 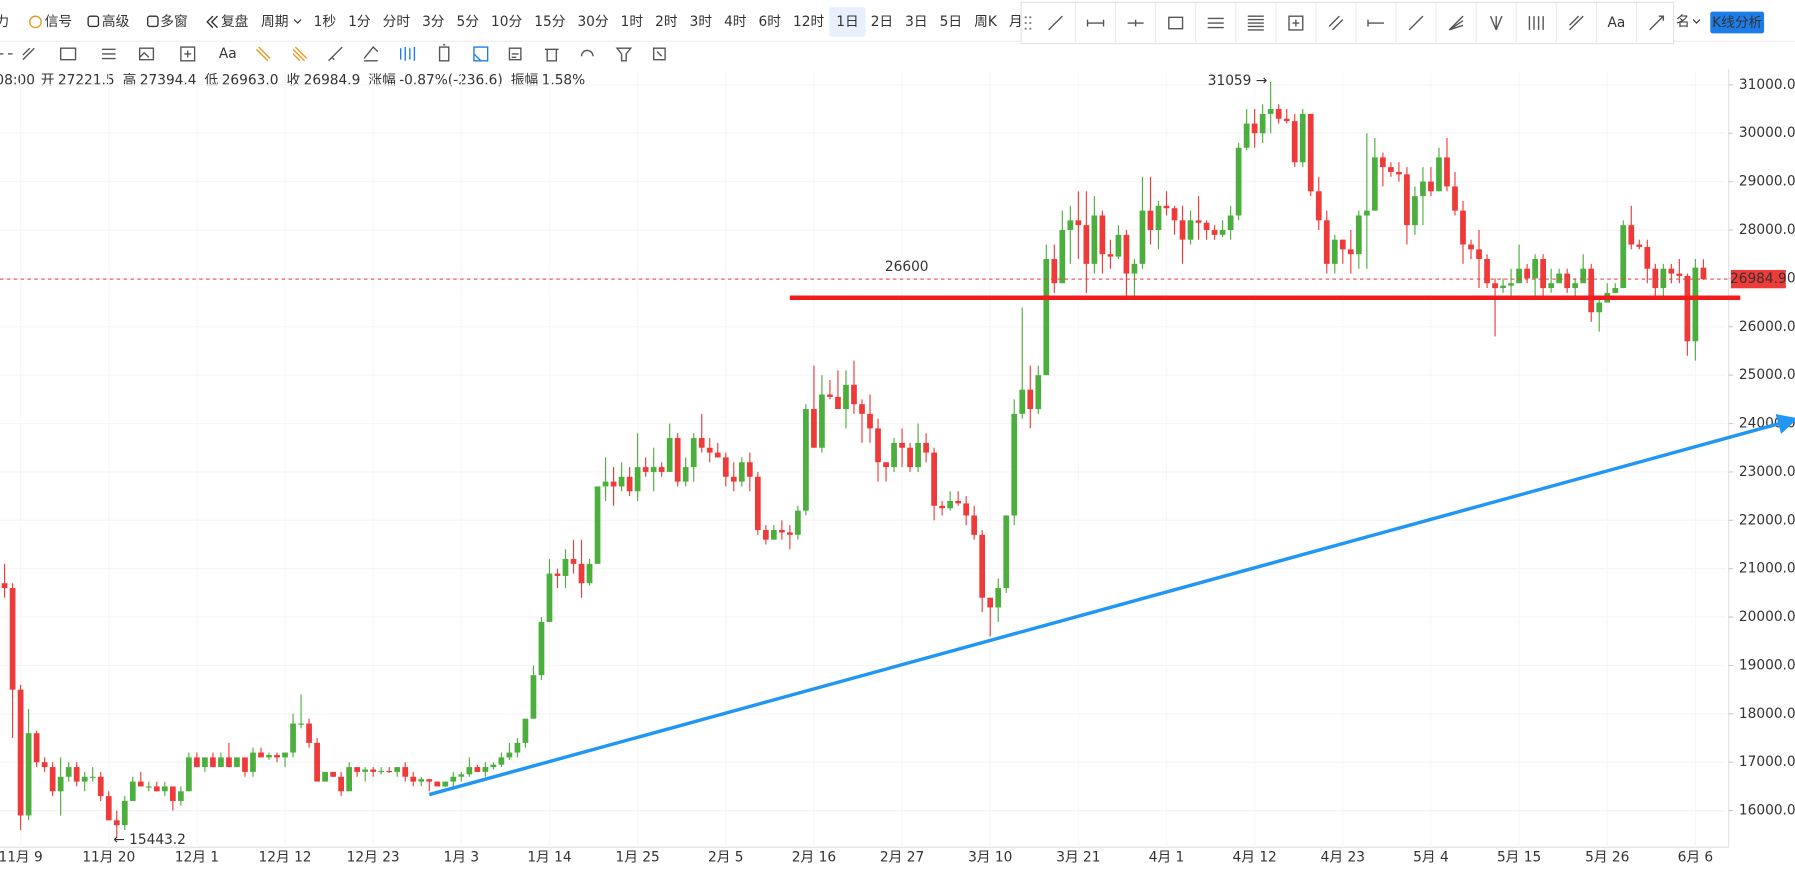 What do you see at coordinates (847, 22) in the screenshot?
I see `period-button: 1日` at bounding box center [847, 22].